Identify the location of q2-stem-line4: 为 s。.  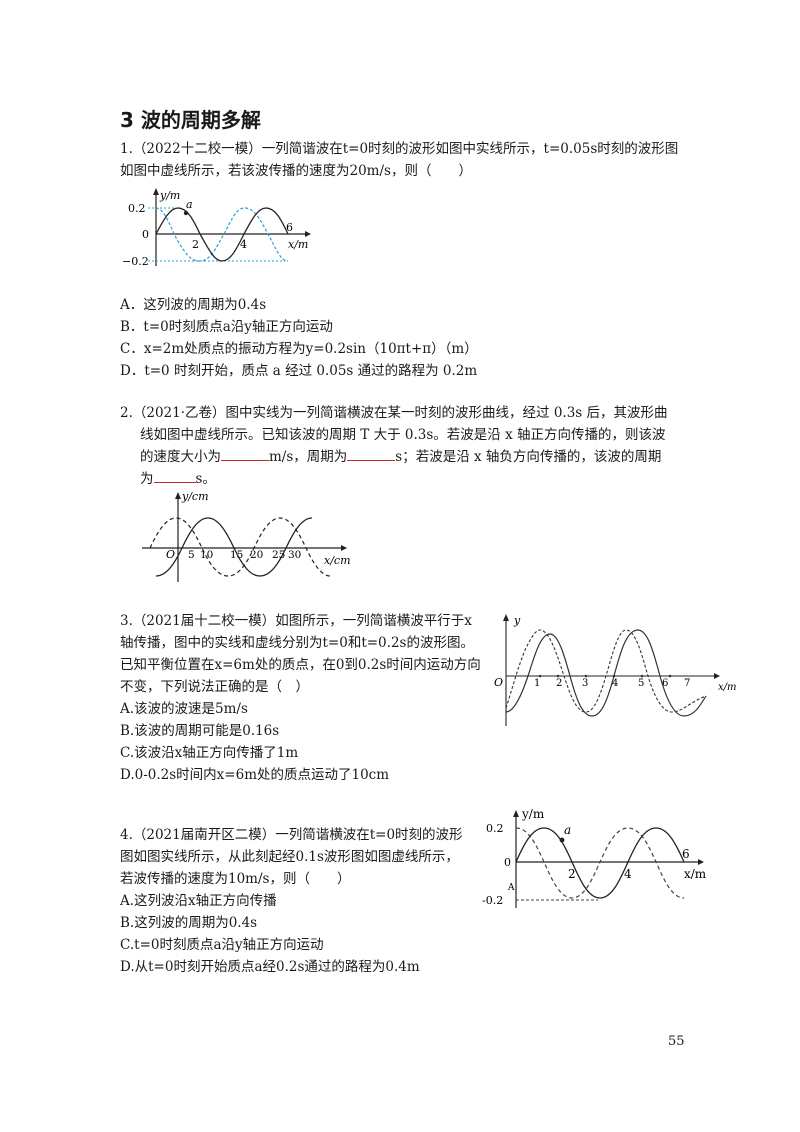
(178, 479).